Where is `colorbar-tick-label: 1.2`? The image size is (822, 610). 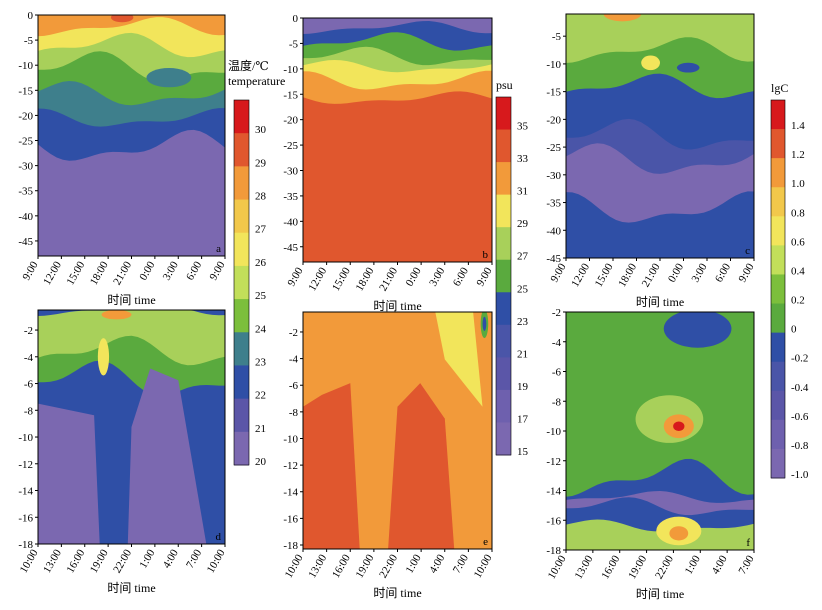
colorbar-tick-label: 1.2 is located at coordinates (798, 155).